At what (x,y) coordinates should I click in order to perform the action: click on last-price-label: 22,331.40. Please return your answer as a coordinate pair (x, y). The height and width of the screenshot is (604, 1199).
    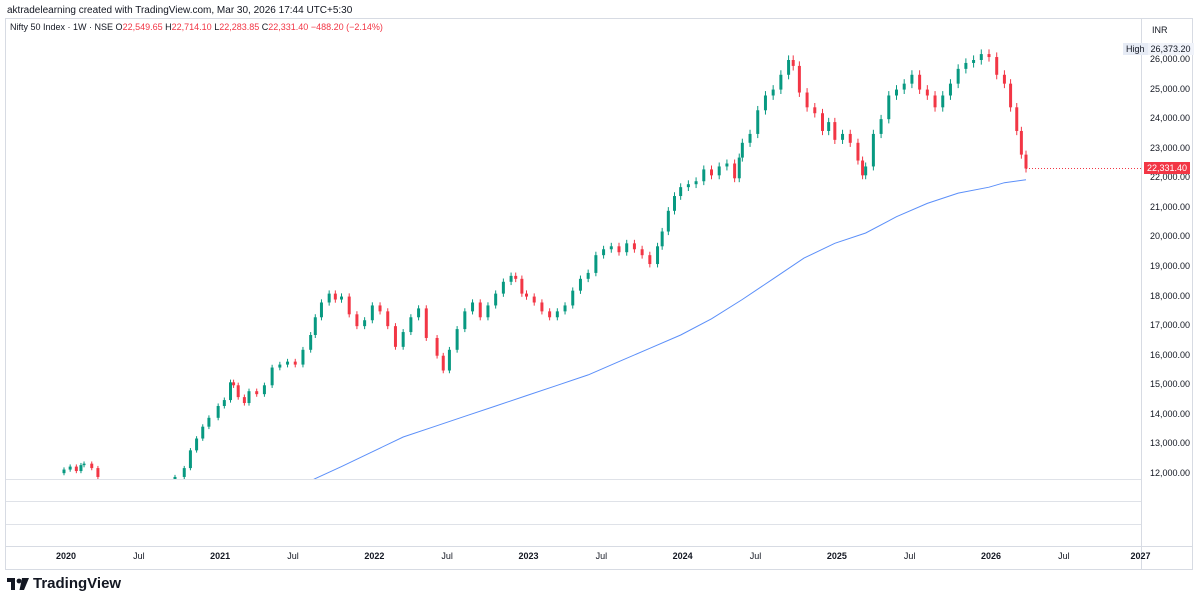
    Looking at the image, I should click on (1167, 168).